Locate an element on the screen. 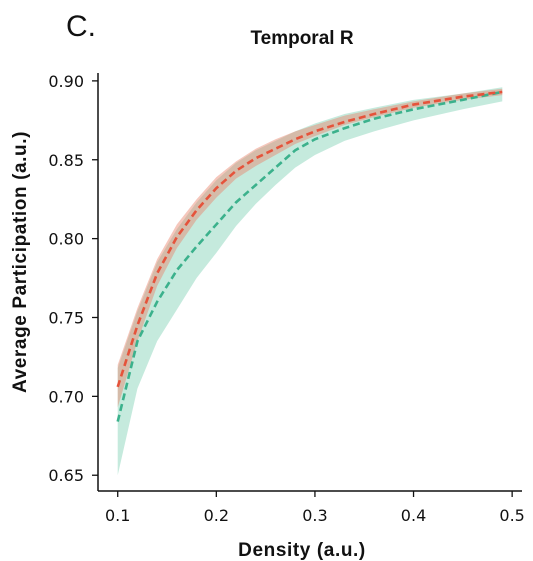  panel-label: C. is located at coordinates (81, 26).